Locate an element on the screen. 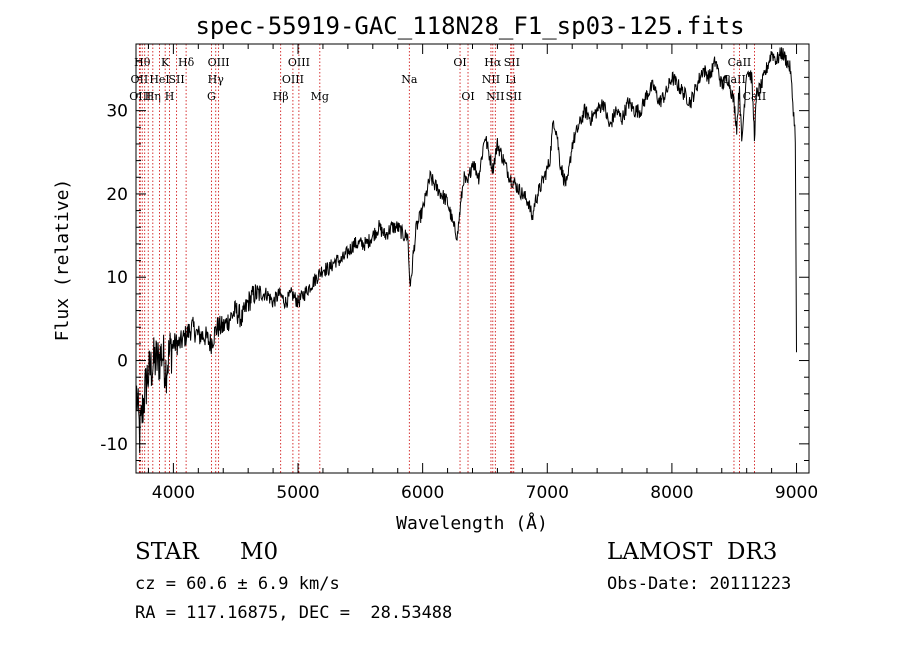 This screenshot has height=649, width=900. line-marker-label: H is located at coordinates (170, 96).